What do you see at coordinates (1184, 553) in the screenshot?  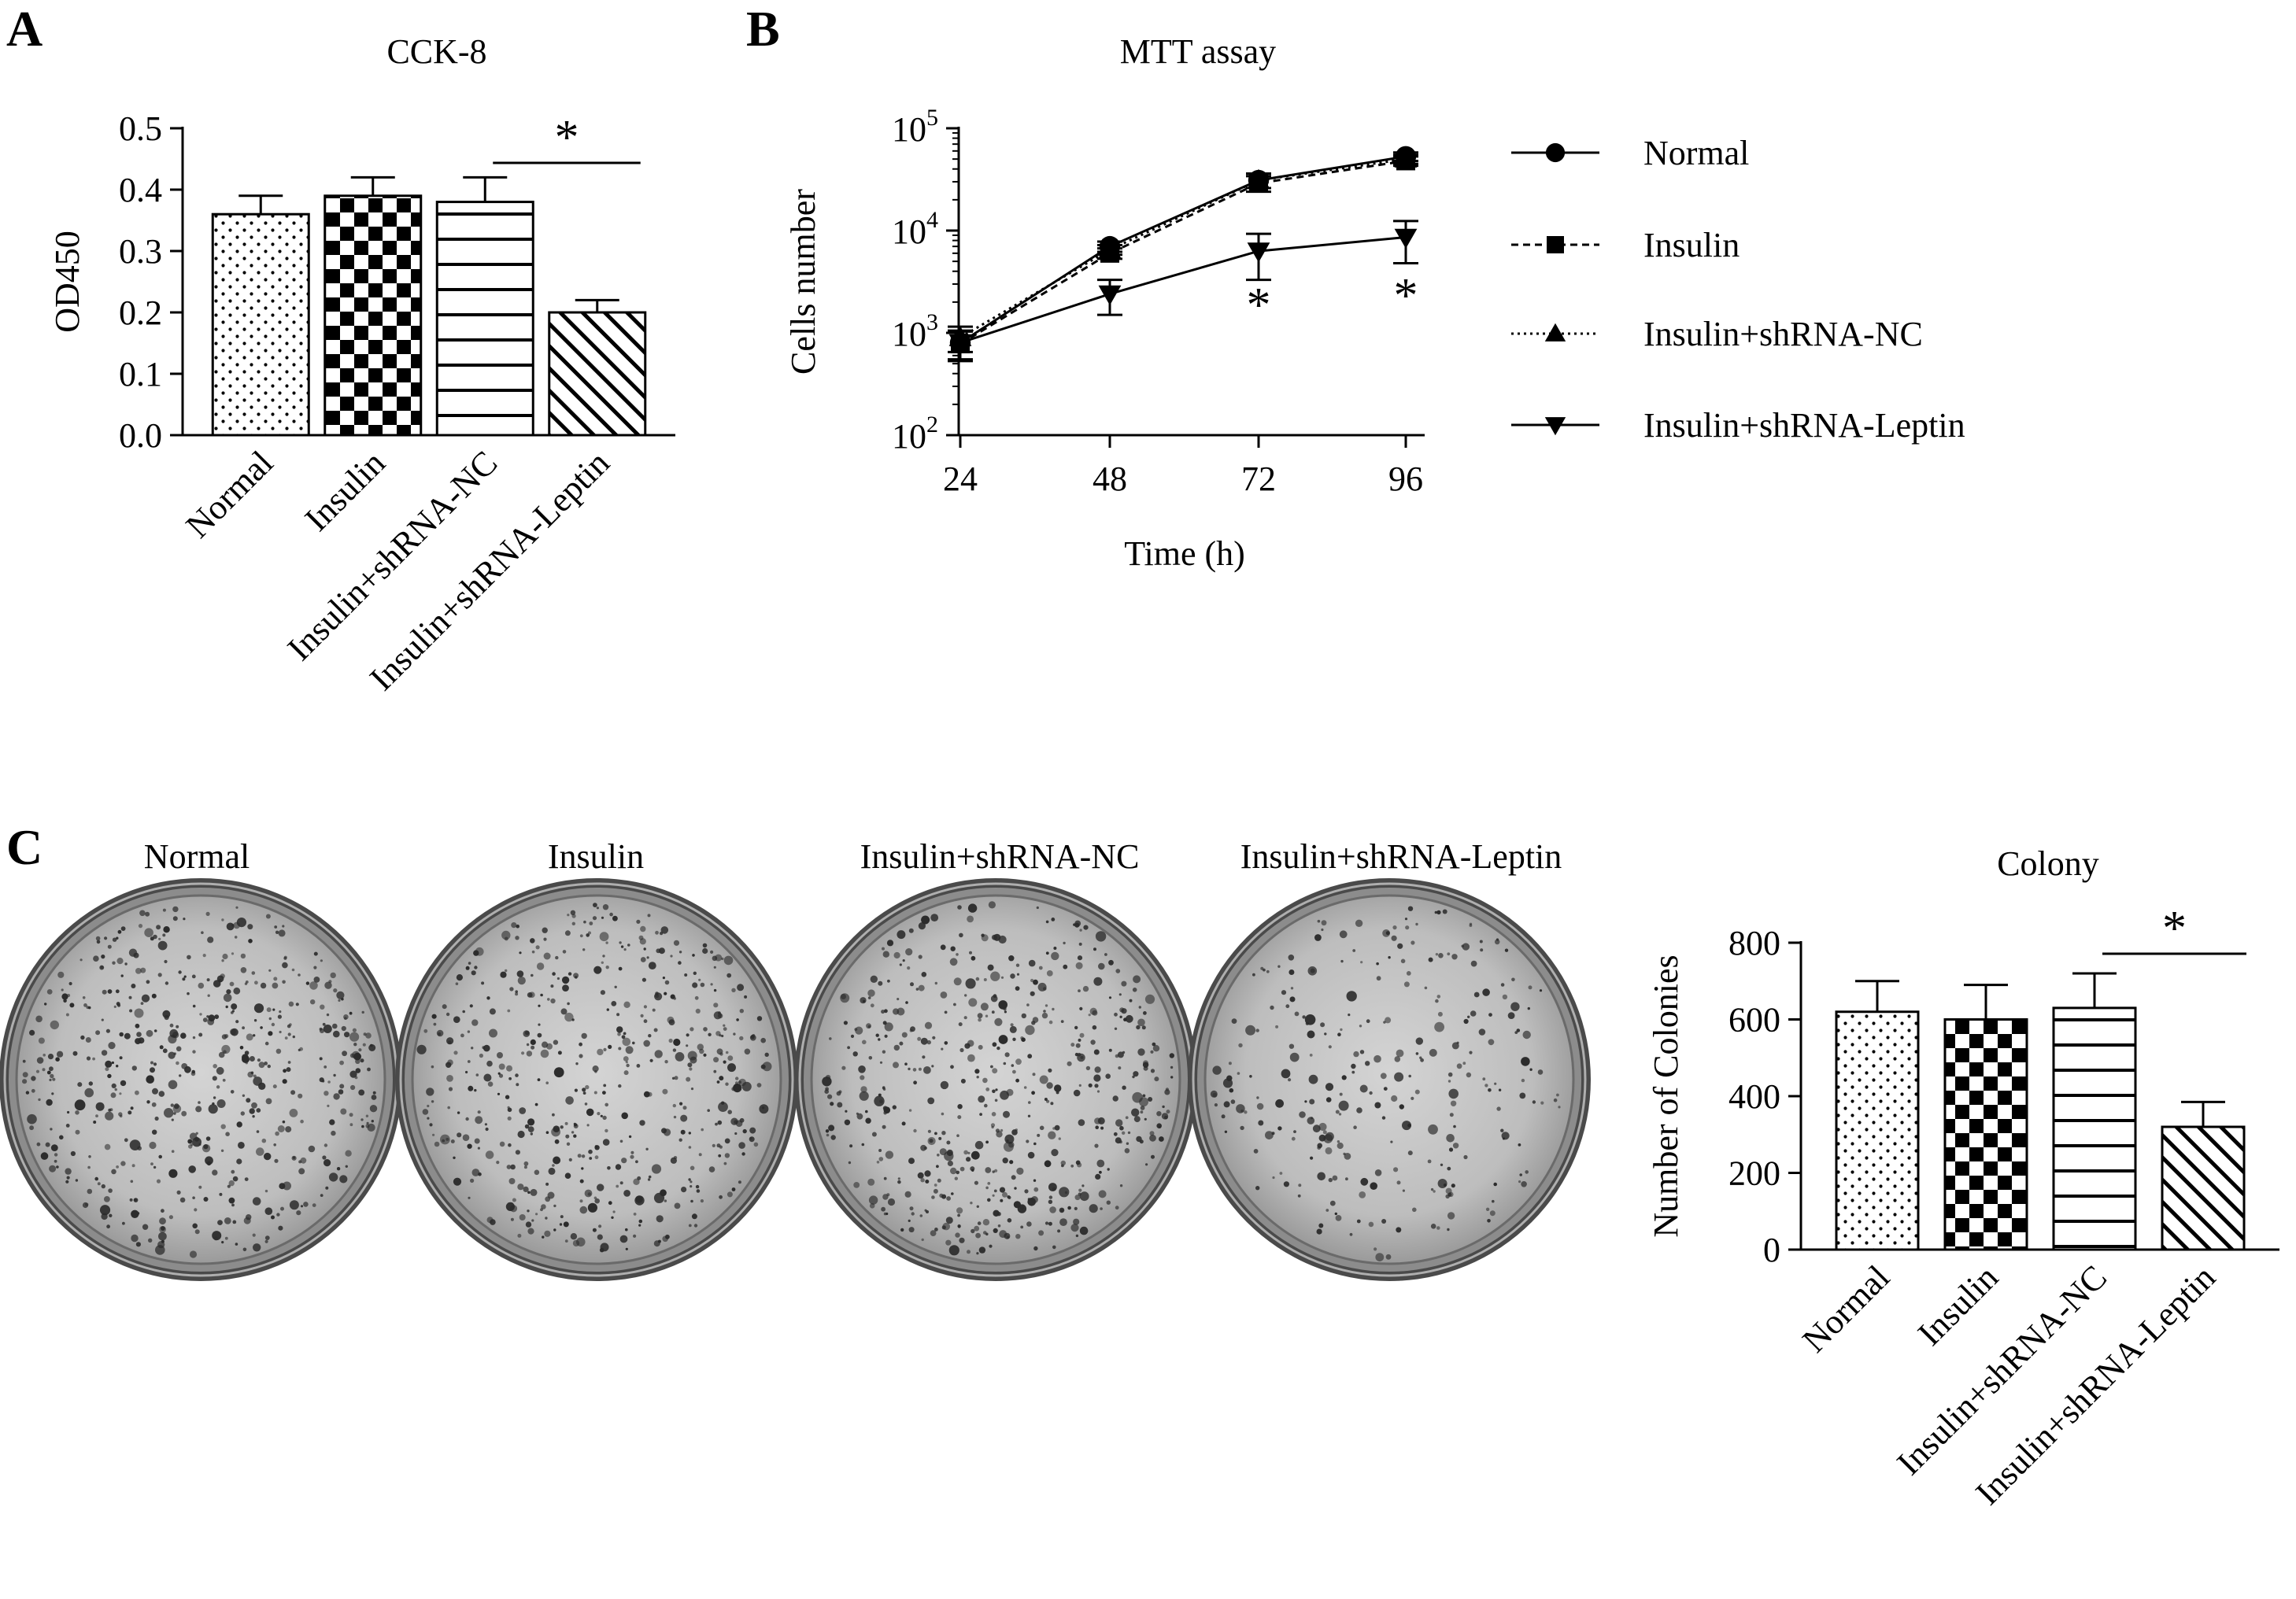 I see `x-axis-label: Time (h)` at bounding box center [1184, 553].